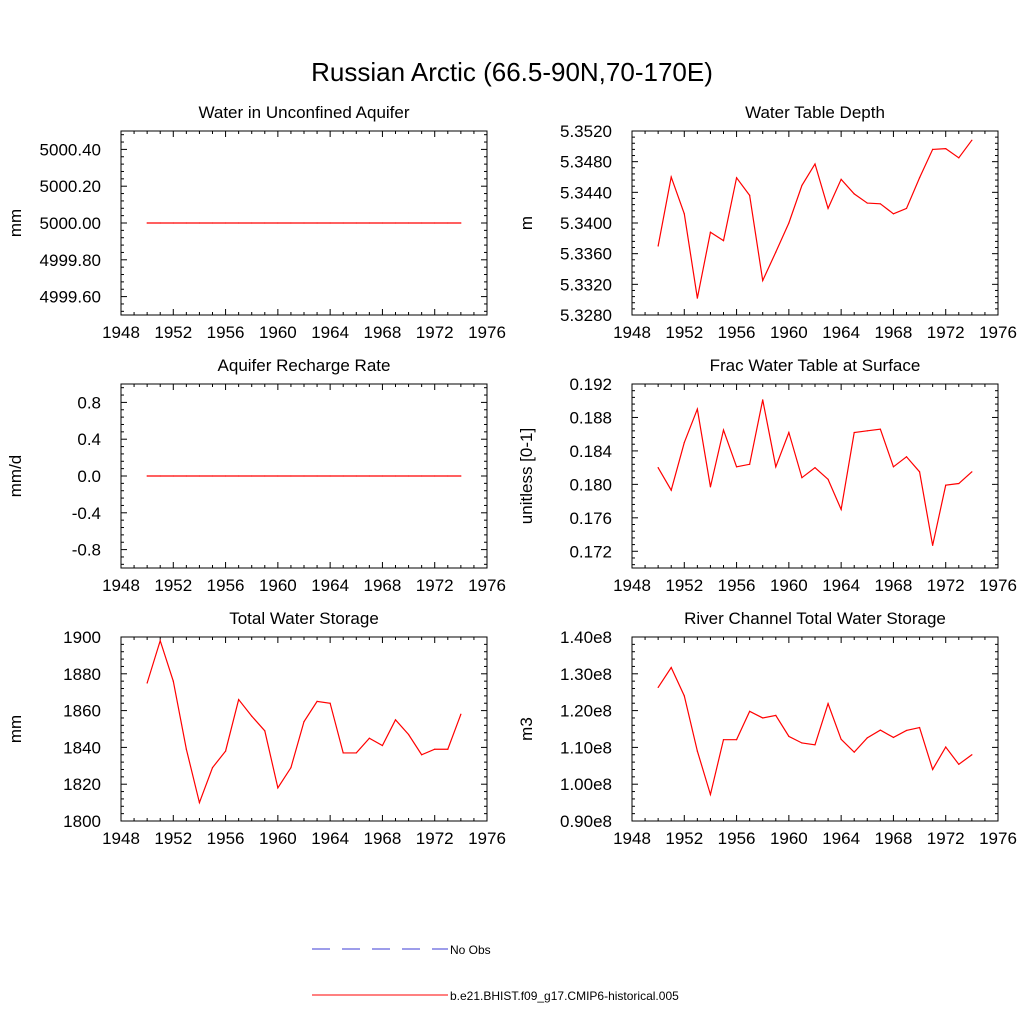 The width and height of the screenshot is (1024, 1024). What do you see at coordinates (590, 484) in the screenshot?
I see `y-tick-label: 0.180` at bounding box center [590, 484].